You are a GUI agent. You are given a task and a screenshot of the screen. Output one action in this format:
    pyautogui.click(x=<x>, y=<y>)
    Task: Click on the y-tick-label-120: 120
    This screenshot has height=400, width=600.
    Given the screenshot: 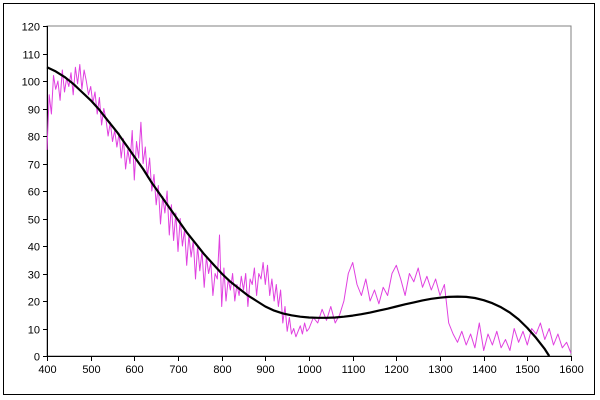 What is the action you would take?
    pyautogui.click(x=31, y=28)
    